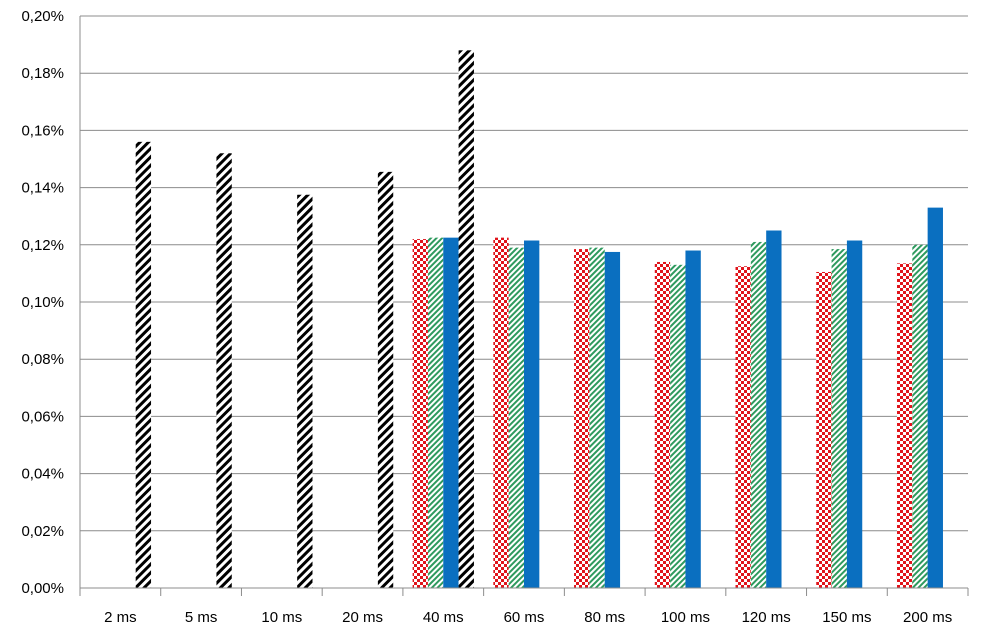  What do you see at coordinates (42, 73) in the screenshot?
I see `y-tick-label: 0,18%` at bounding box center [42, 73].